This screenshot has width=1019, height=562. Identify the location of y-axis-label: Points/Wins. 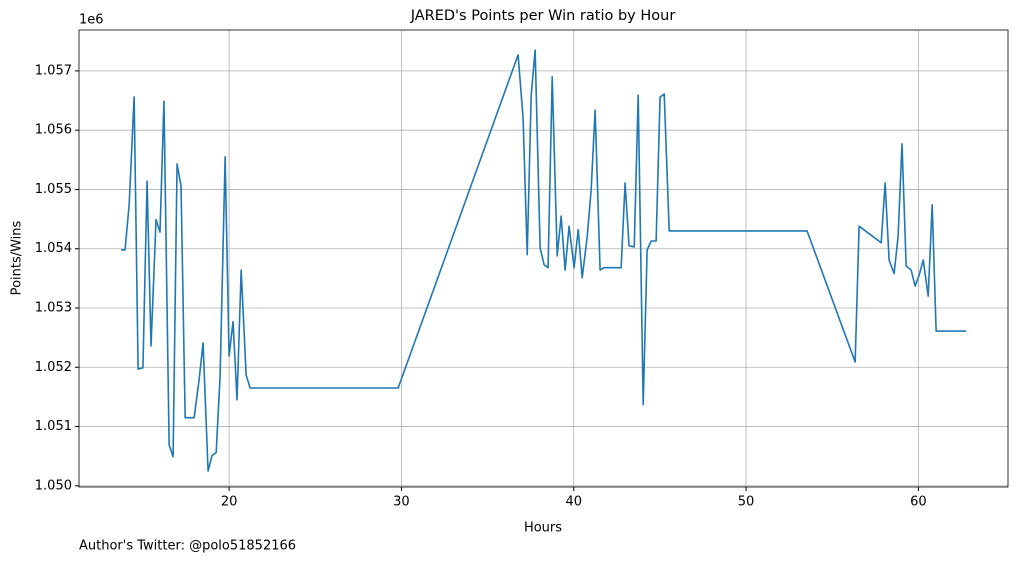
(17, 257).